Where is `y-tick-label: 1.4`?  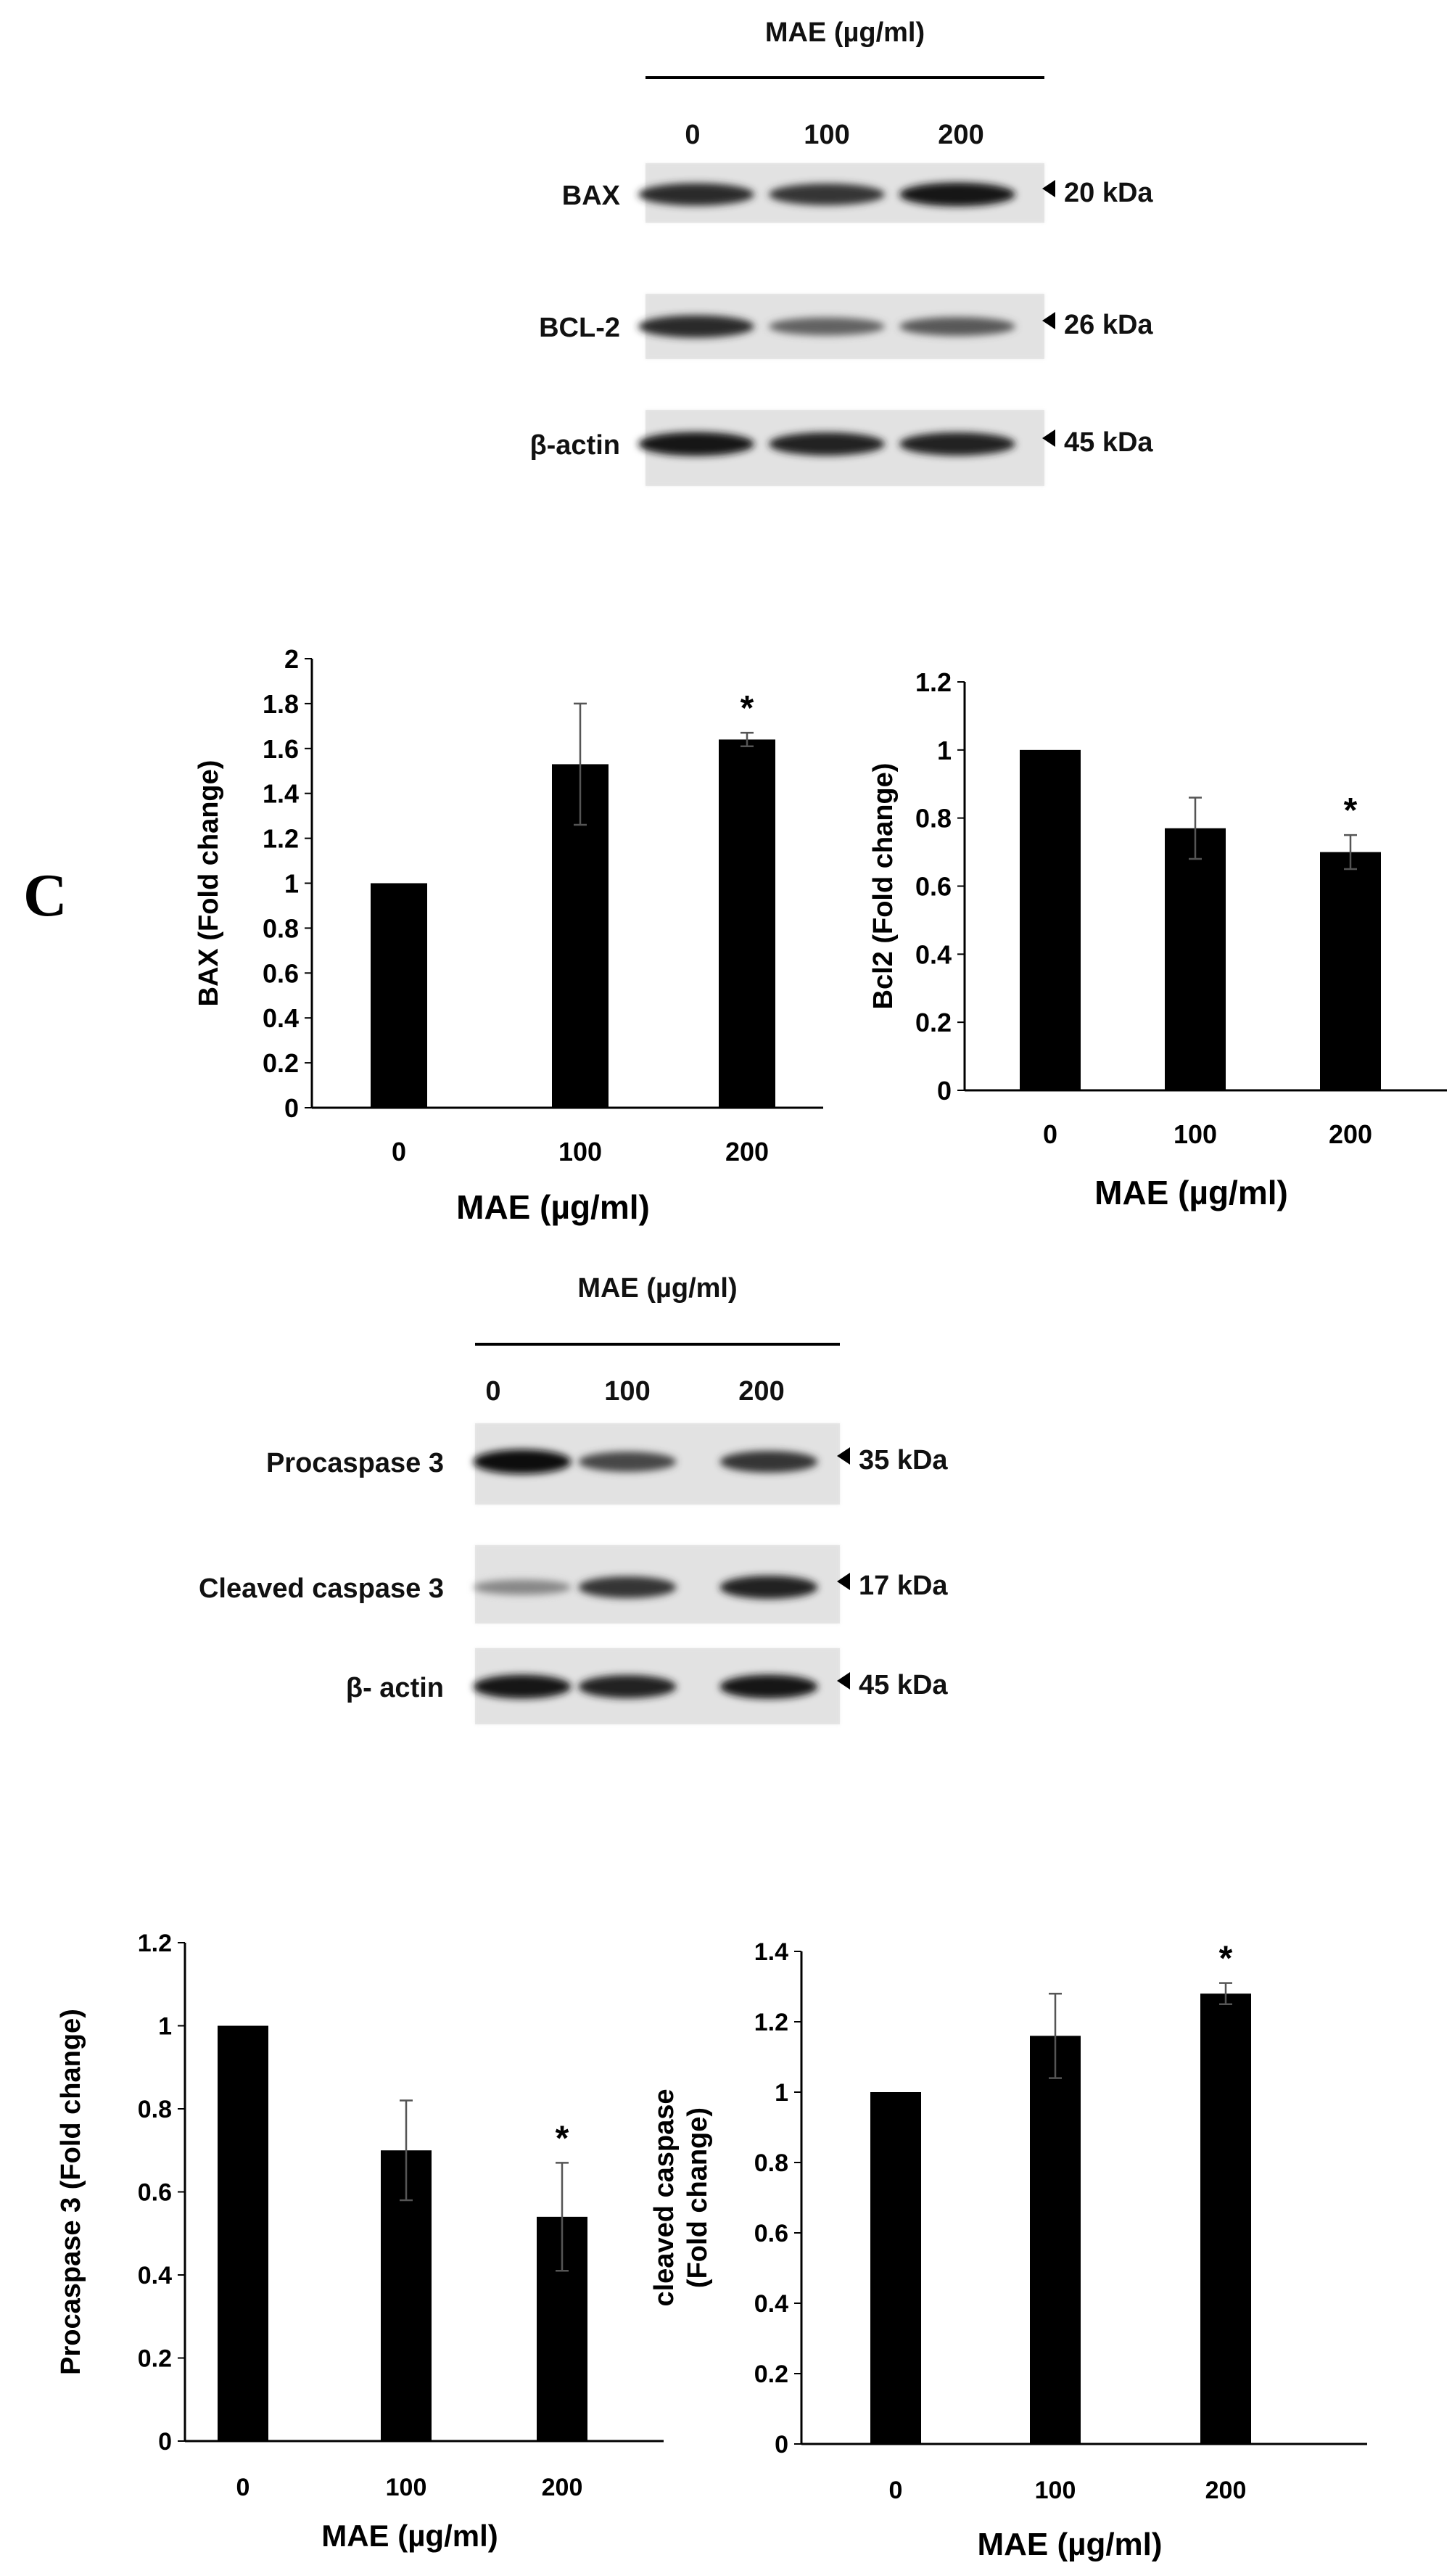 y-tick-label: 1.4 is located at coordinates (771, 1952).